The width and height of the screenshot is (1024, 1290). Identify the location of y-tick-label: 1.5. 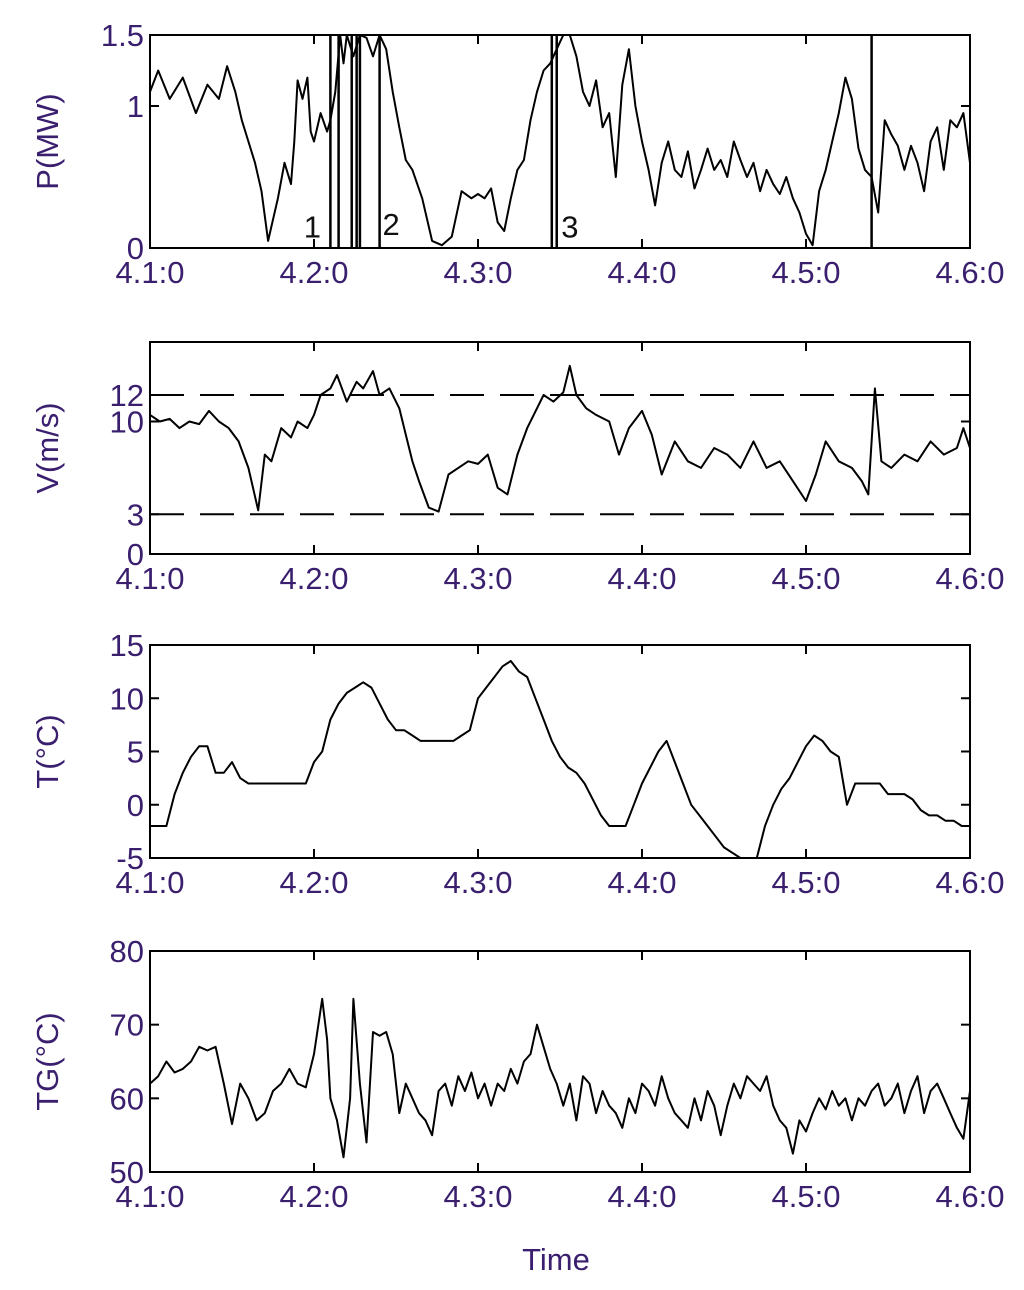
(122, 35).